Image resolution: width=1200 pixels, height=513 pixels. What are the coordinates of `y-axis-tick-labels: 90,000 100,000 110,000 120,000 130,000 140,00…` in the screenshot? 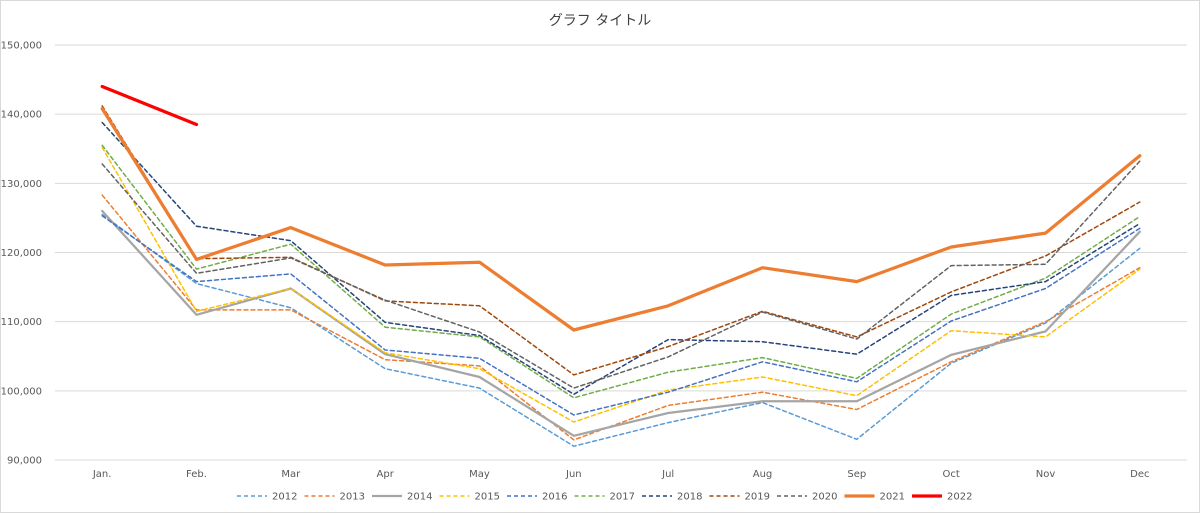 It's located at (21, 254).